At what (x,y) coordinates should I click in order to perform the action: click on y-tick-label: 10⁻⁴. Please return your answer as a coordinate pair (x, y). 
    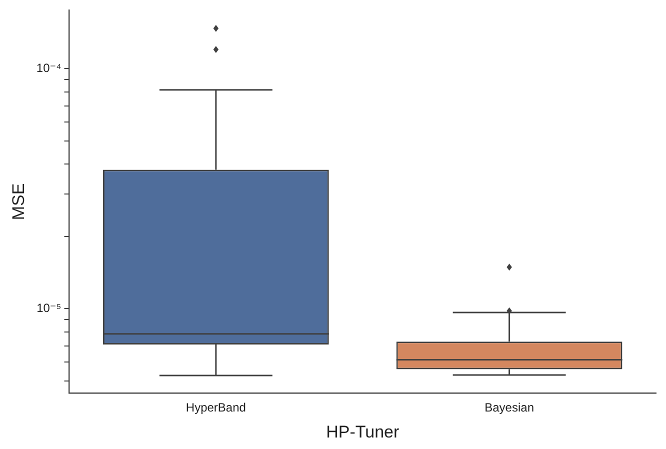
    Looking at the image, I should click on (49, 67).